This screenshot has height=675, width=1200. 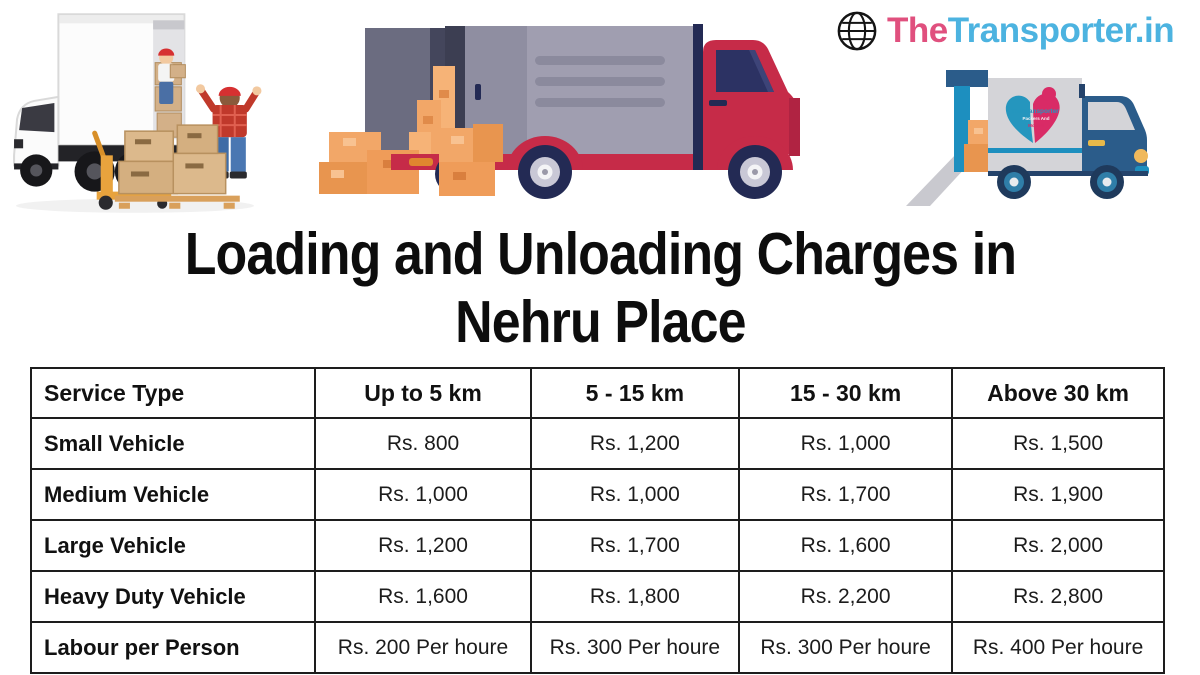 What do you see at coordinates (173, 393) in the screenshot?
I see `column-header-service-type: Service Type` at bounding box center [173, 393].